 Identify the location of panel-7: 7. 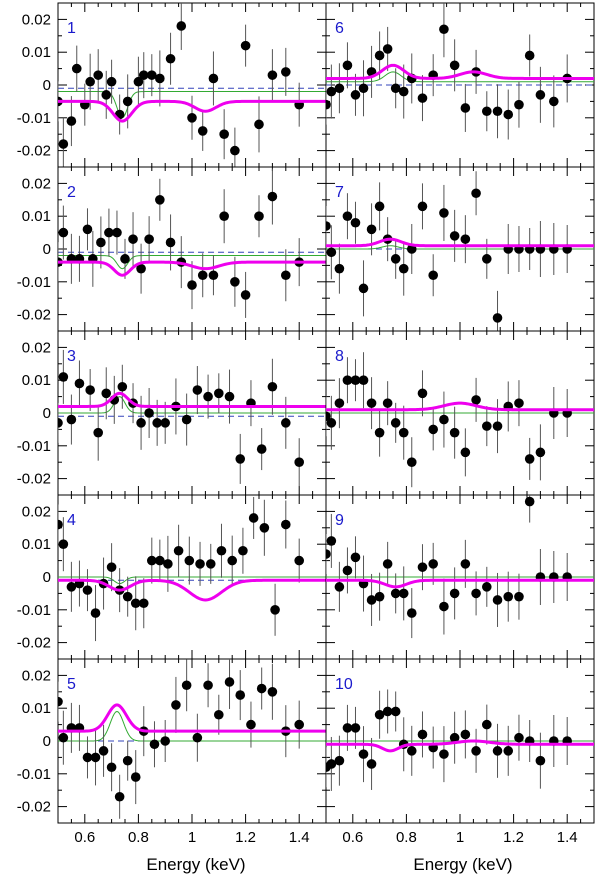
(460, 249).